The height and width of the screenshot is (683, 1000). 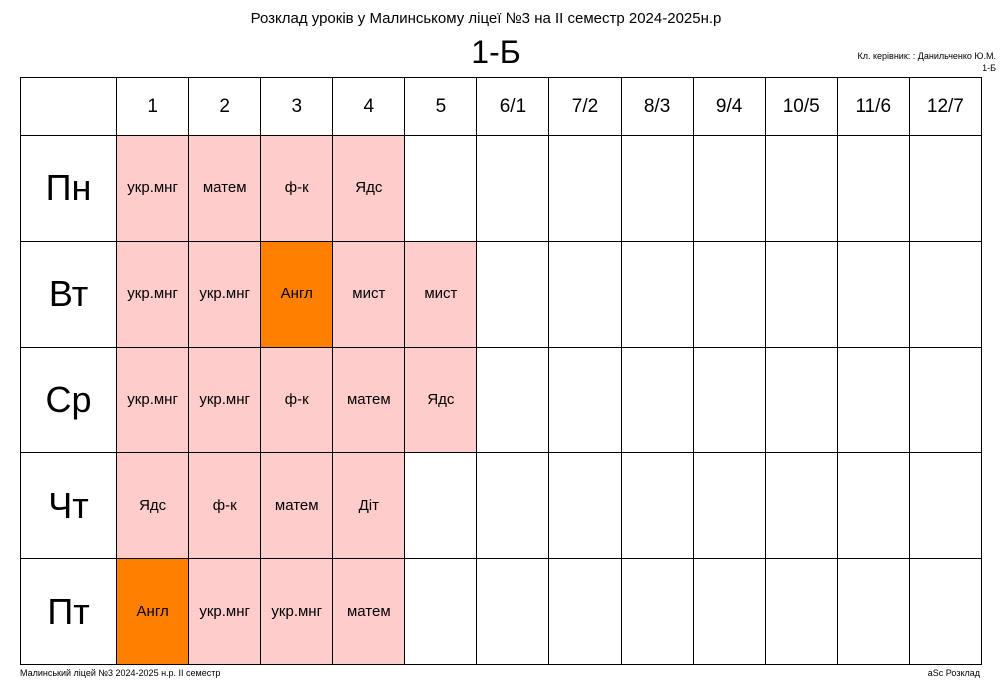 What do you see at coordinates (68, 106) in the screenshot?
I see `corner-cell` at bounding box center [68, 106].